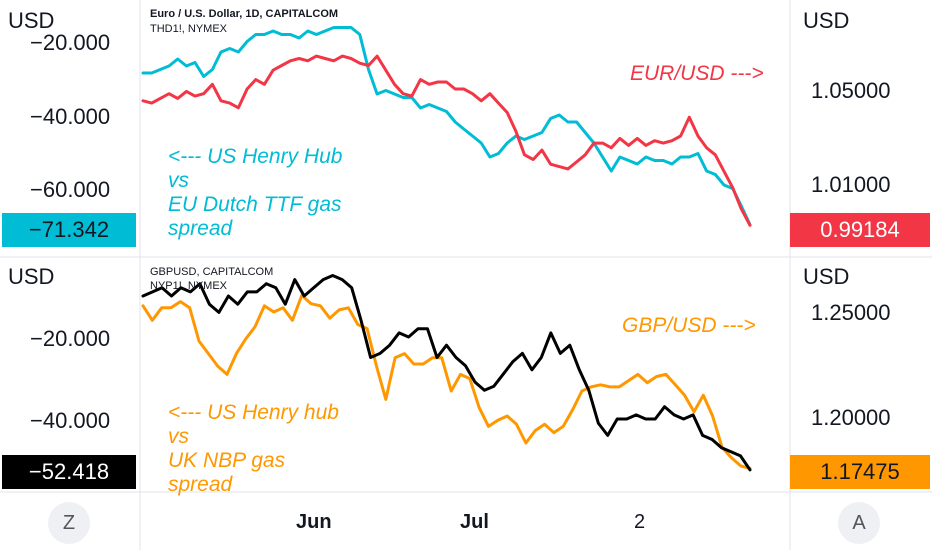 This screenshot has height=550, width=932. I want to click on bottom-legend-line2: NYP1!, NYMEX, so click(189, 286).